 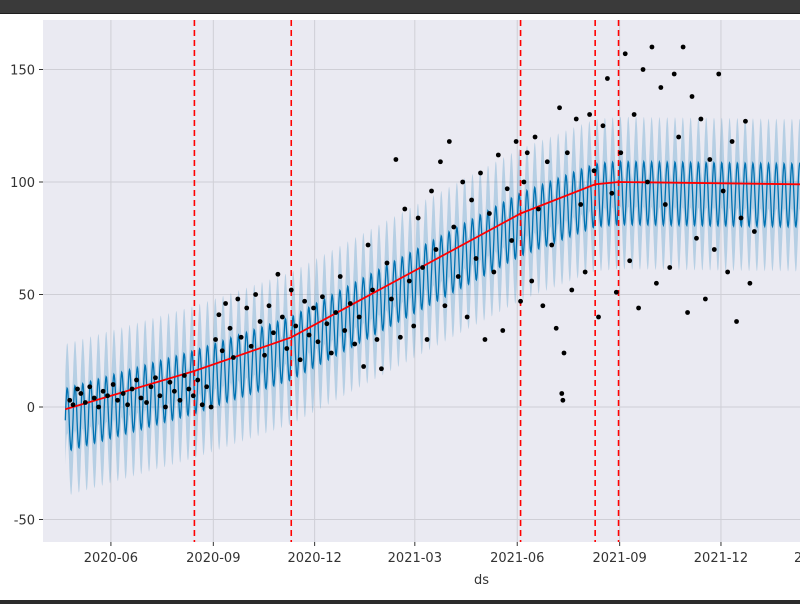 What do you see at coordinates (22, 183) in the screenshot?
I see `y-tick-label: 100` at bounding box center [22, 183].